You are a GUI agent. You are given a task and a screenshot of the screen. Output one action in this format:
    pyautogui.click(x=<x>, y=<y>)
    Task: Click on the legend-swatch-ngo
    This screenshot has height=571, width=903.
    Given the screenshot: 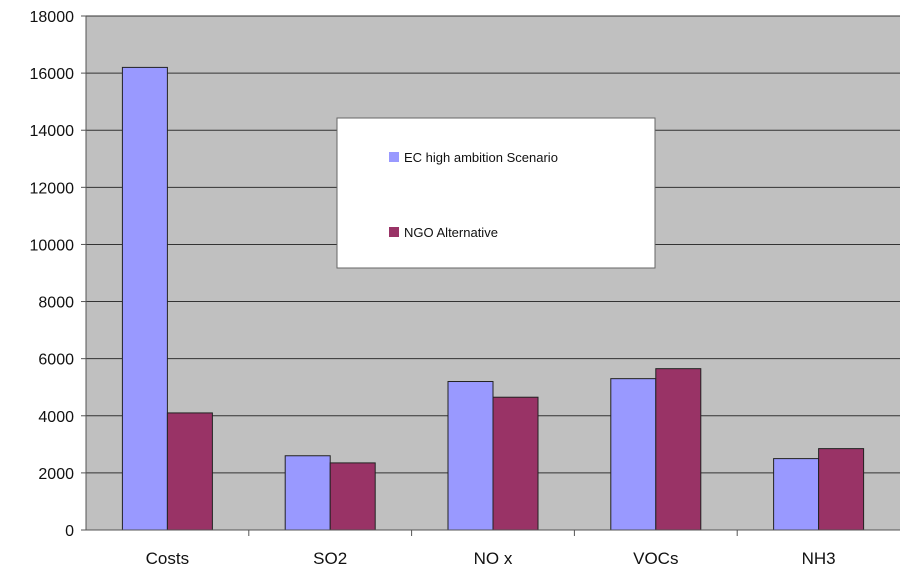 What is the action you would take?
    pyautogui.click(x=394, y=232)
    